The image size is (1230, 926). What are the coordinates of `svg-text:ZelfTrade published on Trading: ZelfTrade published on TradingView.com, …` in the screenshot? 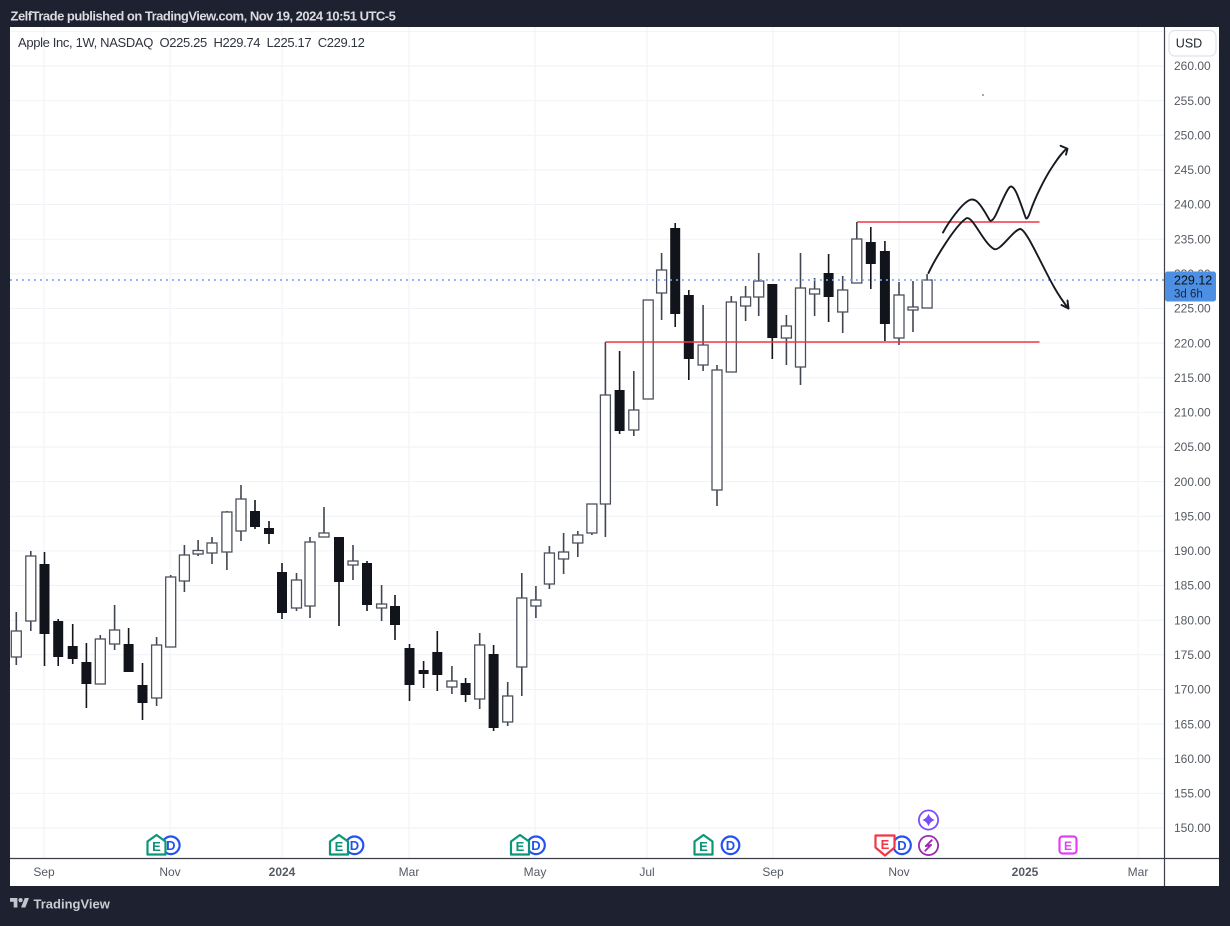 It's located at (203, 16).